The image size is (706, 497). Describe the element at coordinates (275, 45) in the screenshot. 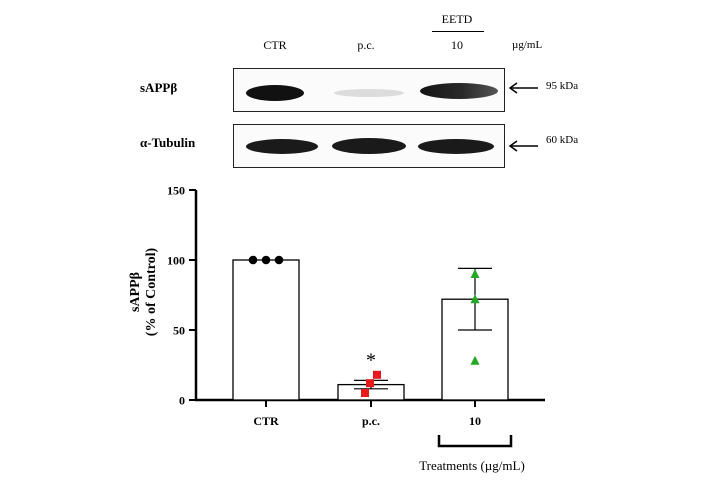

I see `lane-label-ctr: CTR` at that location.